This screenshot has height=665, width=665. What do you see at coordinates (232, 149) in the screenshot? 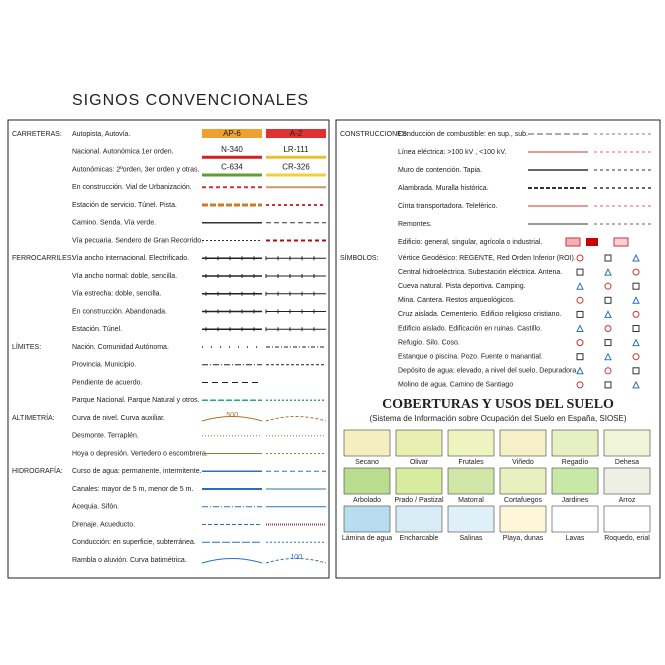
I see `road-code: N-340` at bounding box center [232, 149].